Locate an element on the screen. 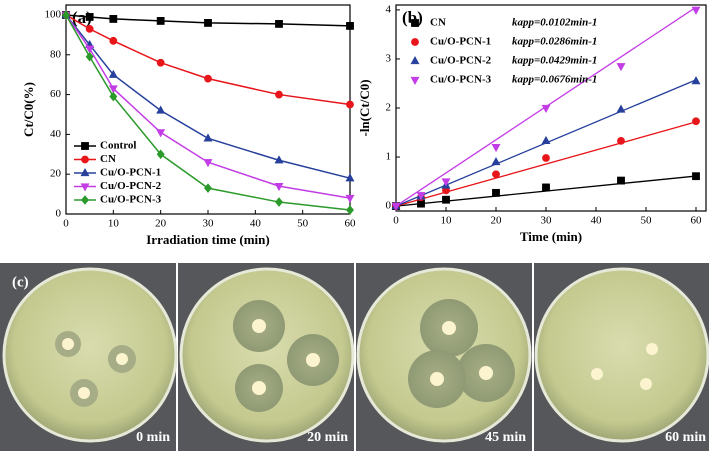 This screenshot has width=709, height=451. x-axis-title: Time (min) is located at coordinates (551, 236).